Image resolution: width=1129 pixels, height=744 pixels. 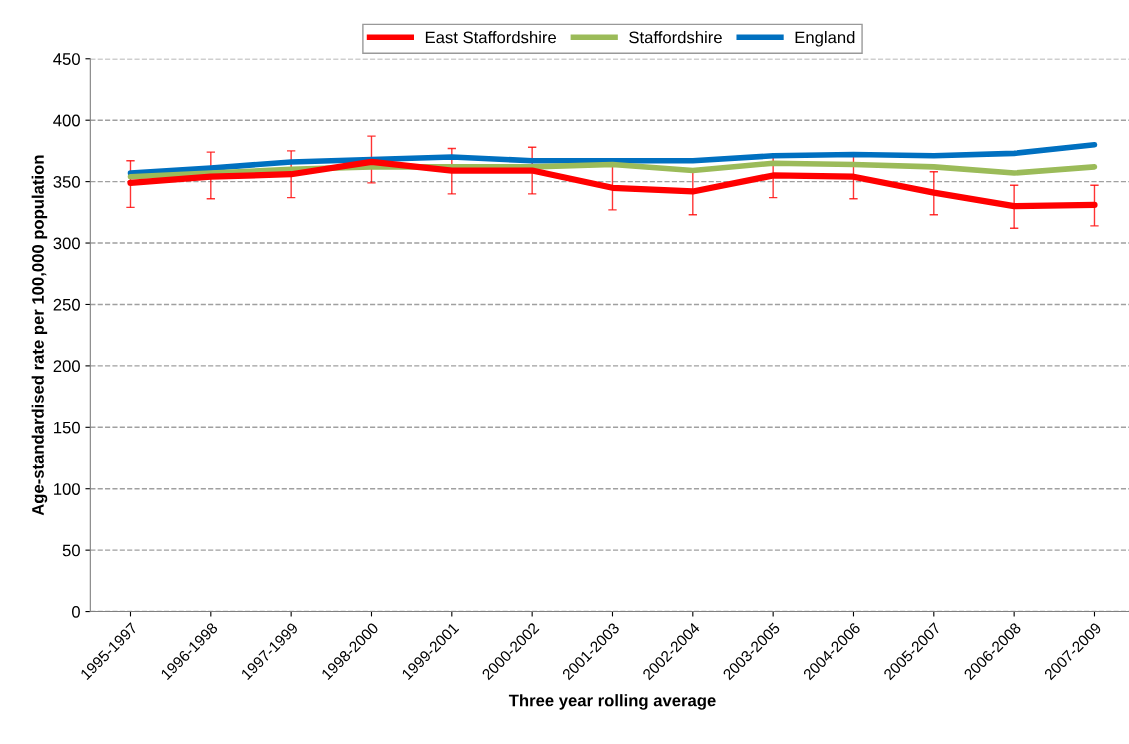 What do you see at coordinates (67, 427) in the screenshot?
I see `y-tick-label: 150` at bounding box center [67, 427].